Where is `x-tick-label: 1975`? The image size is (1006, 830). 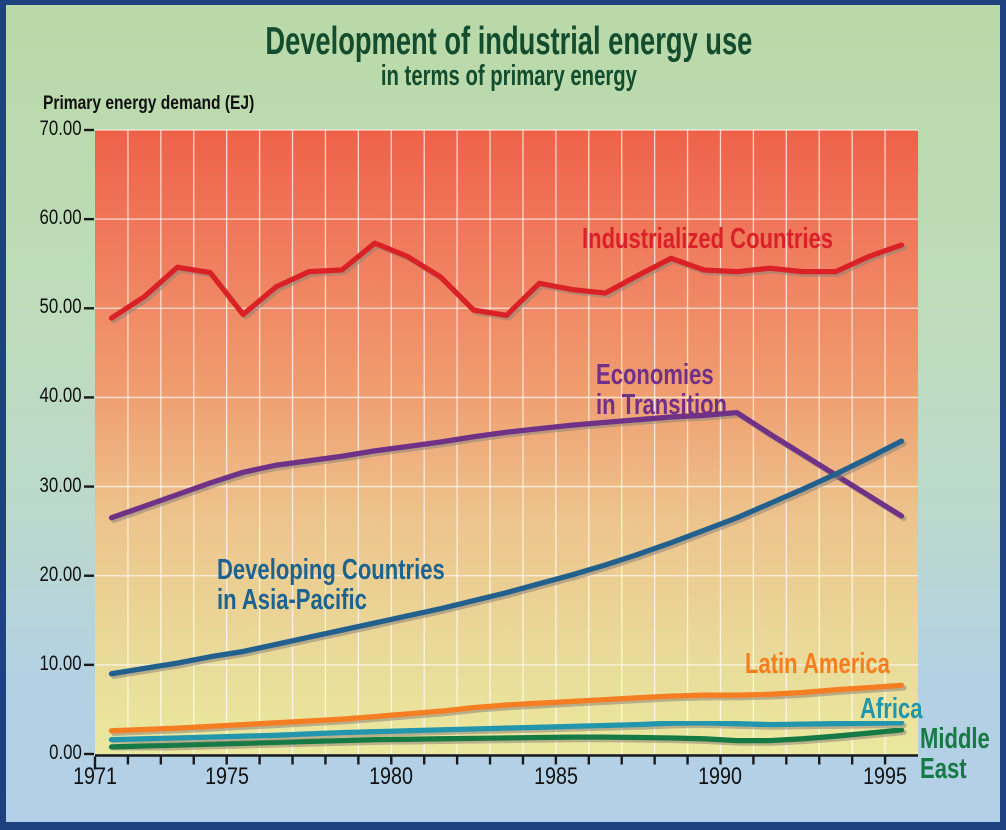
x-tick-label: 1975 is located at coordinates (226, 776).